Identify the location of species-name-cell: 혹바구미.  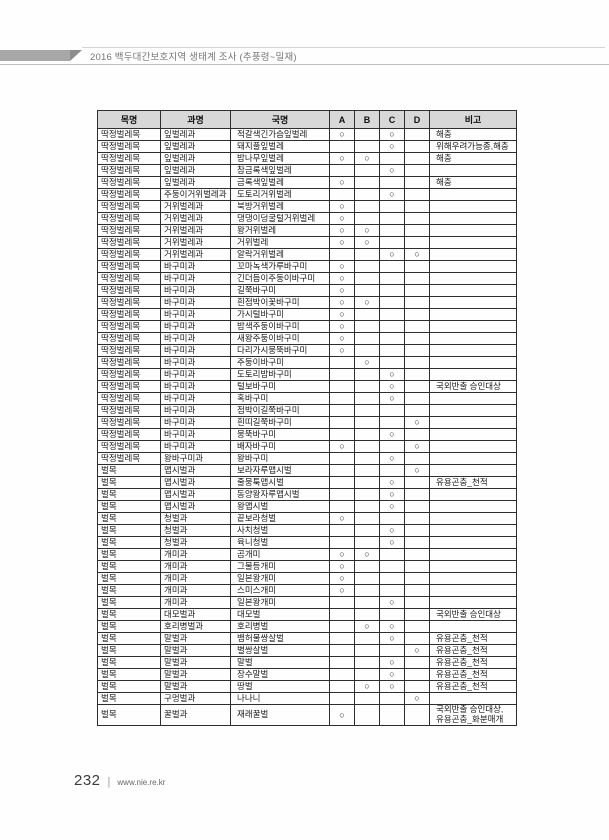
(280, 398).